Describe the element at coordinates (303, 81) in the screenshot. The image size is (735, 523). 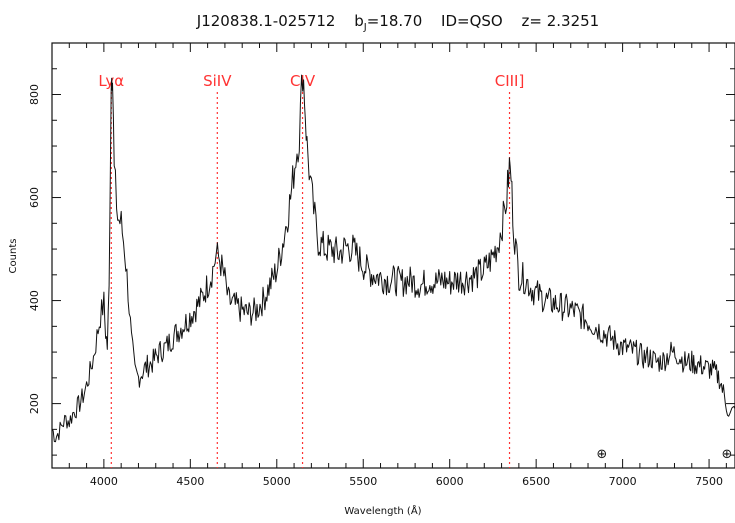
I see `emission-line-label: CIV` at that location.